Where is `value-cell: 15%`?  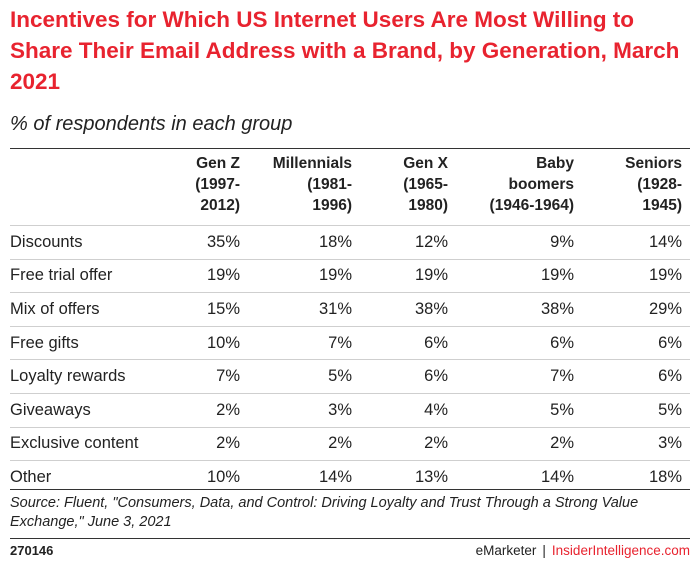 value-cell: 15% is located at coordinates (206, 309).